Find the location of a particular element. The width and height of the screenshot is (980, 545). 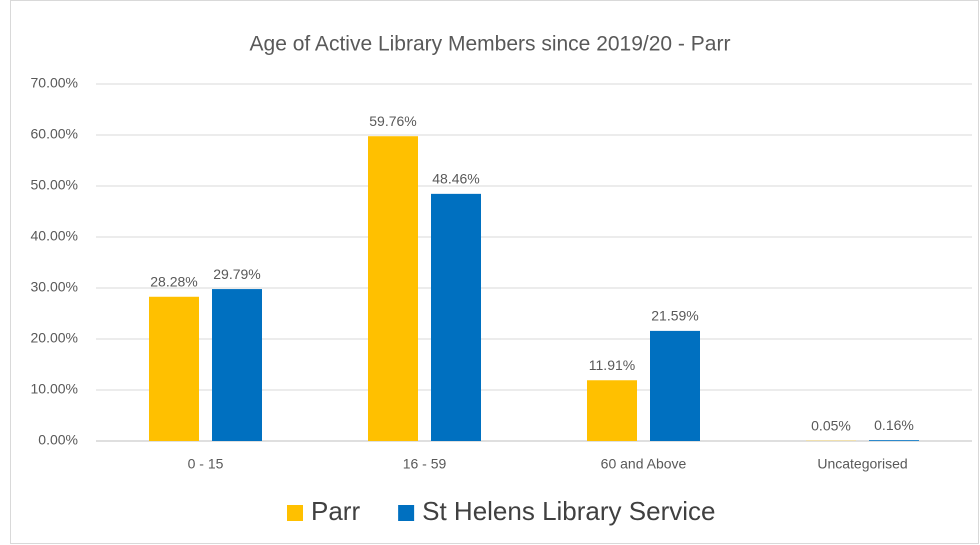

y-tick-label: 10.00% is located at coordinates (54, 389).